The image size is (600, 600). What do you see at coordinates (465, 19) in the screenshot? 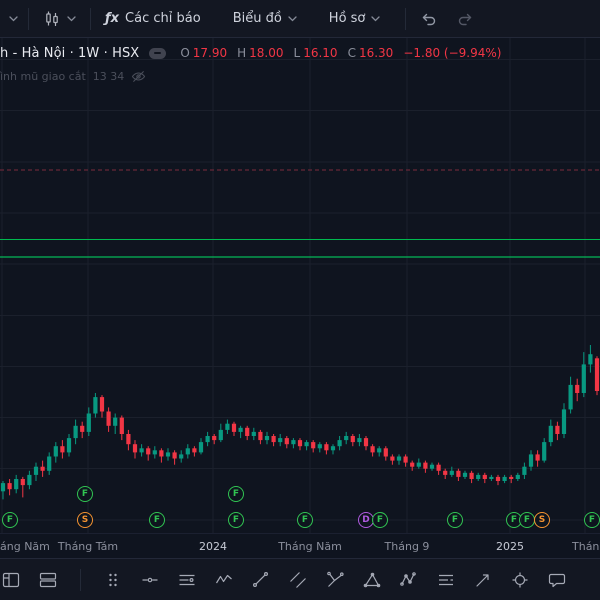
I see `redo-button` at bounding box center [465, 19].